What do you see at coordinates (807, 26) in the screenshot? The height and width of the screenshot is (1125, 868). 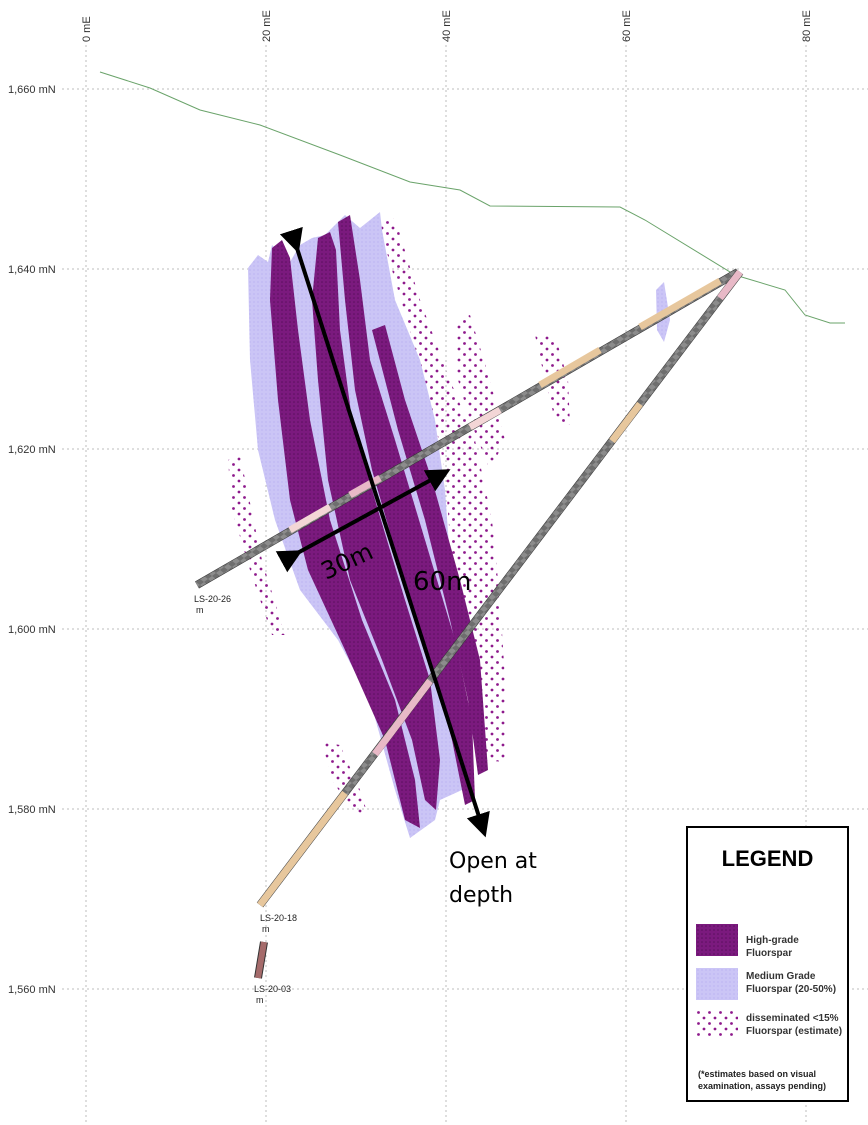 I see `x-tick-label: 80 mE` at bounding box center [807, 26].